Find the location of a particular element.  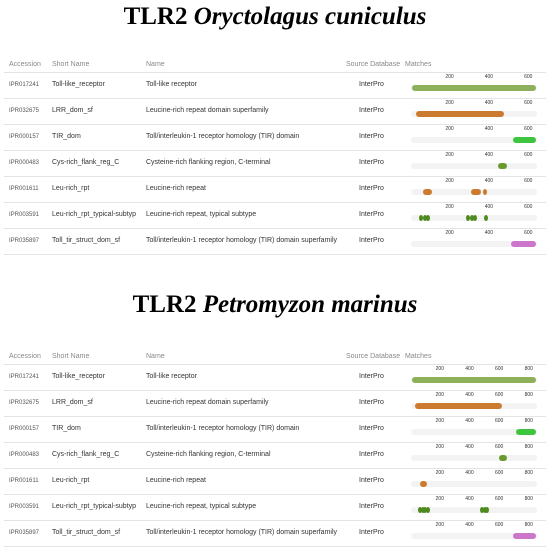

tick-label: 800 is located at coordinates (528, 473).